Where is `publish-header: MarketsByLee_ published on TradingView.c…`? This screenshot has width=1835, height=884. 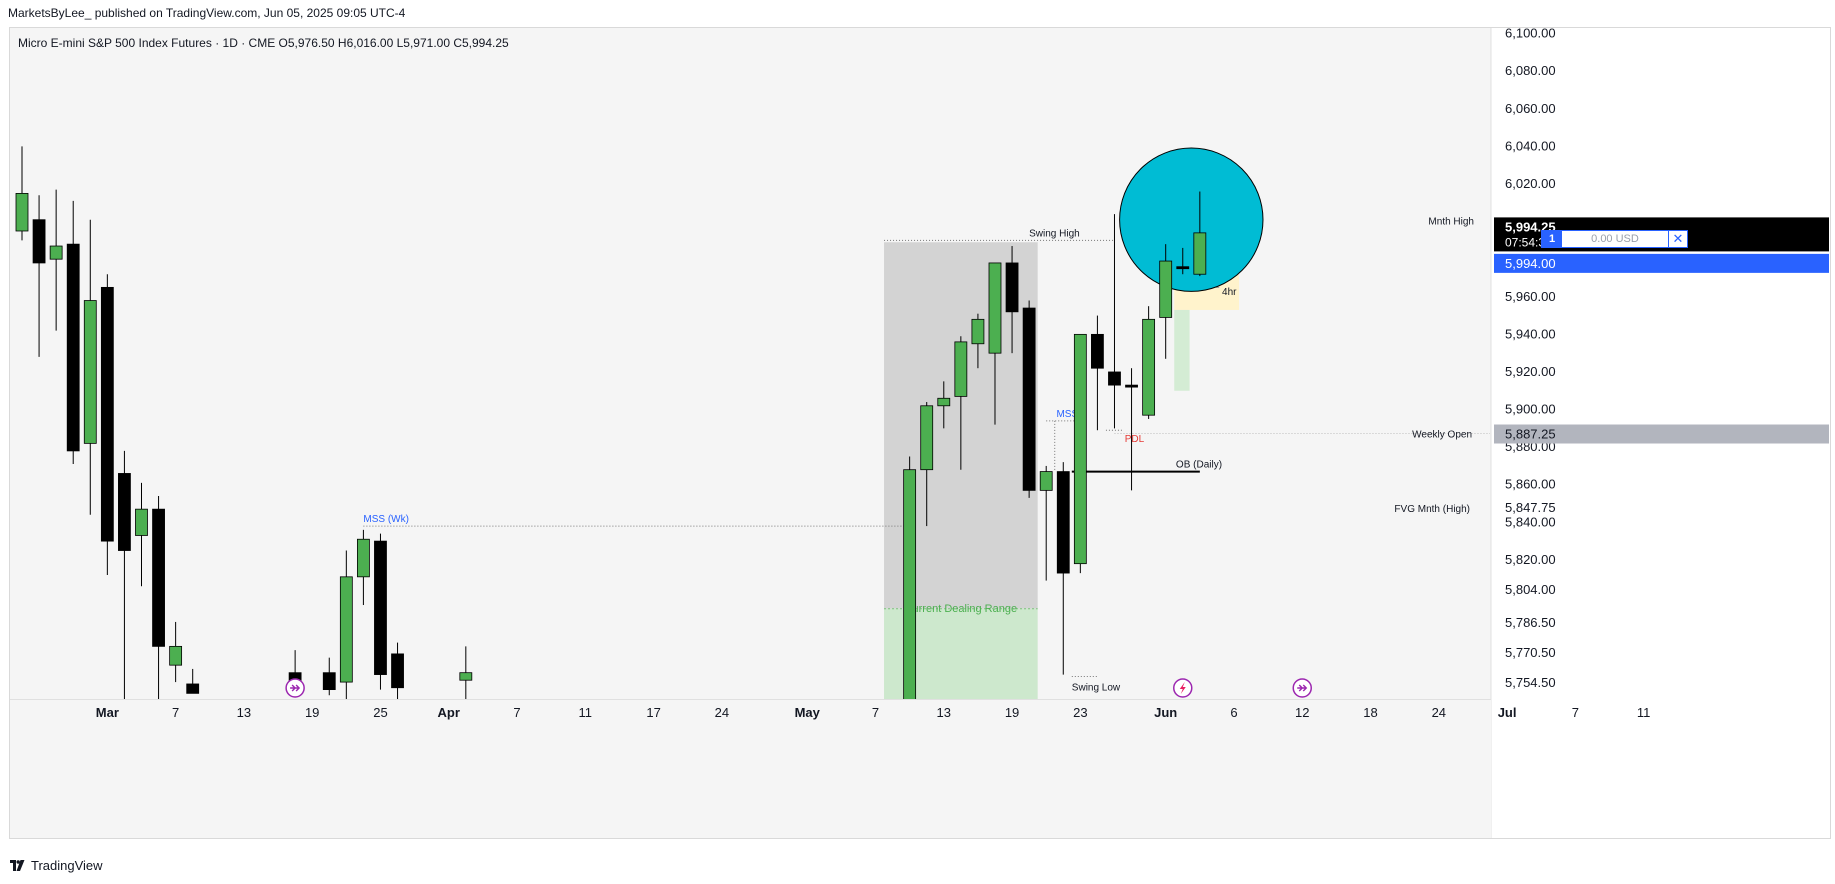
publish-header: MarketsByLee_ published on TradingView.c… is located at coordinates (207, 13).